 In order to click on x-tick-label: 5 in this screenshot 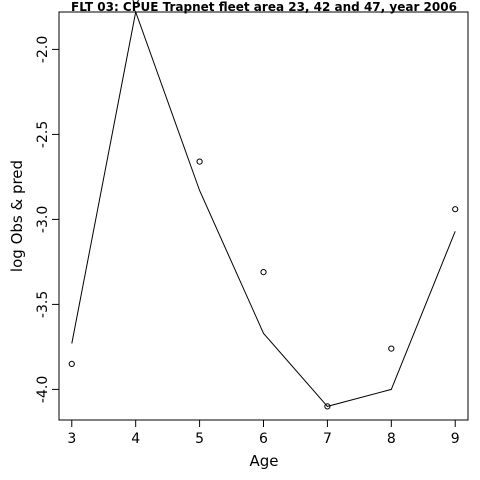, I will do `click(199, 439)`.